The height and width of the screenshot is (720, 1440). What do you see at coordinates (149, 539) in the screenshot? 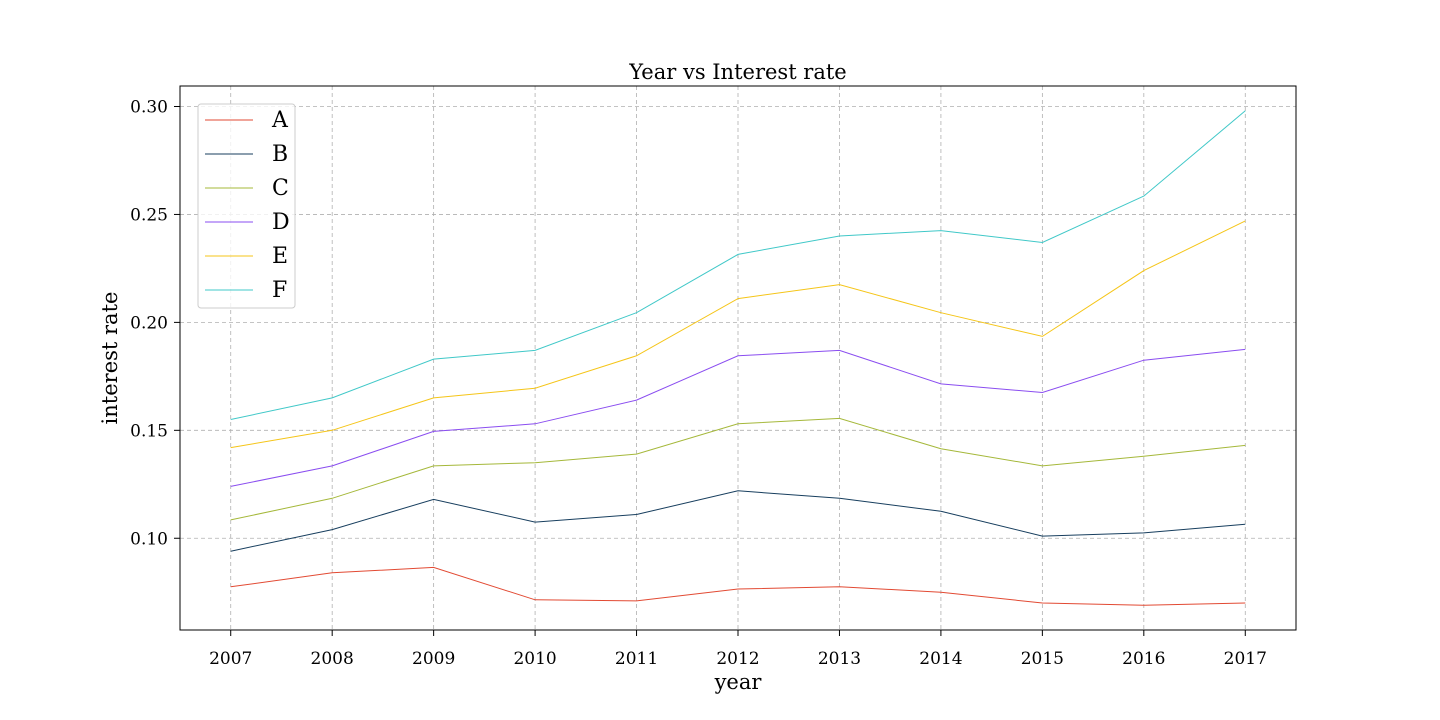
I see `y-tick-label: 0.10` at bounding box center [149, 539].